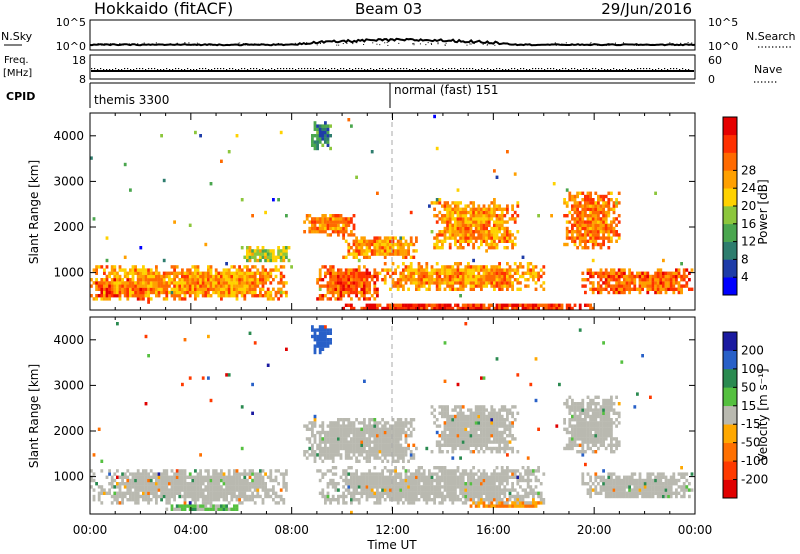 The width and height of the screenshot is (800, 554). What do you see at coordinates (723, 22) in the screenshot?
I see `noise-tick-top-right: 10^5` at bounding box center [723, 22].